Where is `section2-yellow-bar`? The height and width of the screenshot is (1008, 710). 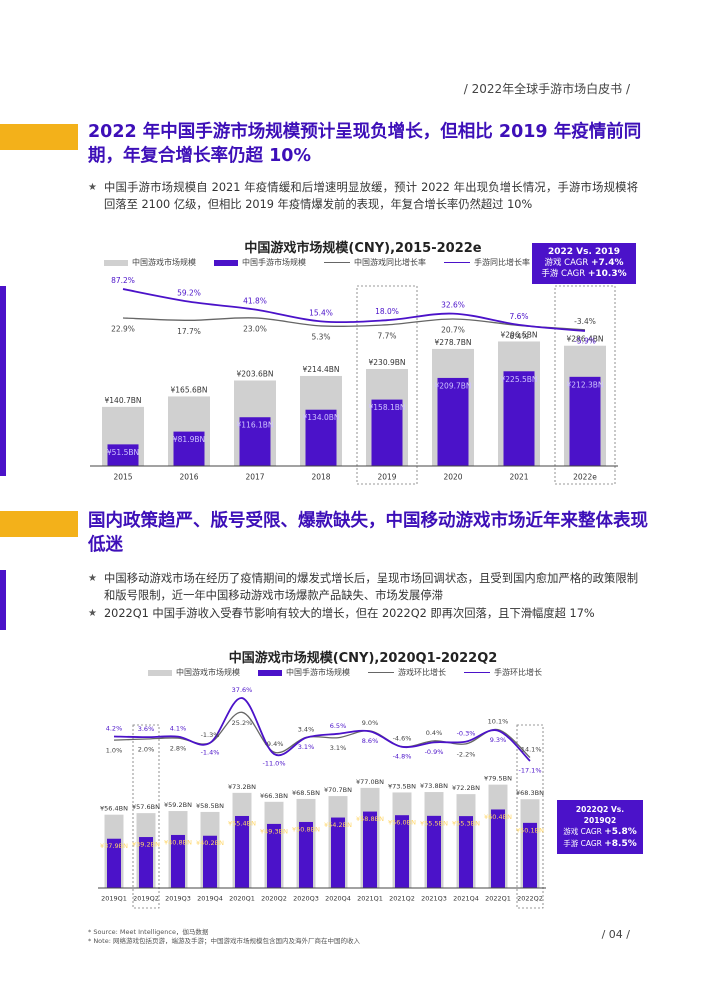 section2-yellow-bar is located at coordinates (39, 524).